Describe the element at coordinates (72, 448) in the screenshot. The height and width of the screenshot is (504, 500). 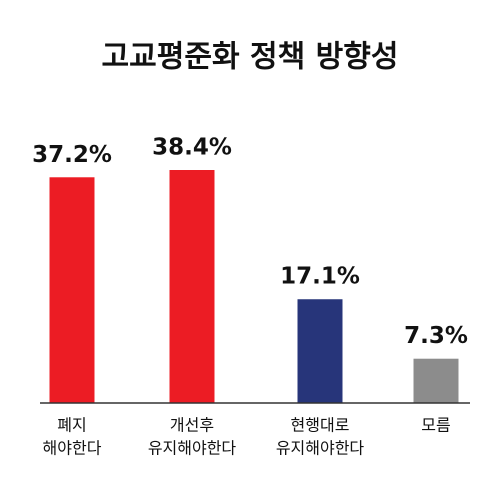
I see `x-tick-label: 해야한다` at that location.